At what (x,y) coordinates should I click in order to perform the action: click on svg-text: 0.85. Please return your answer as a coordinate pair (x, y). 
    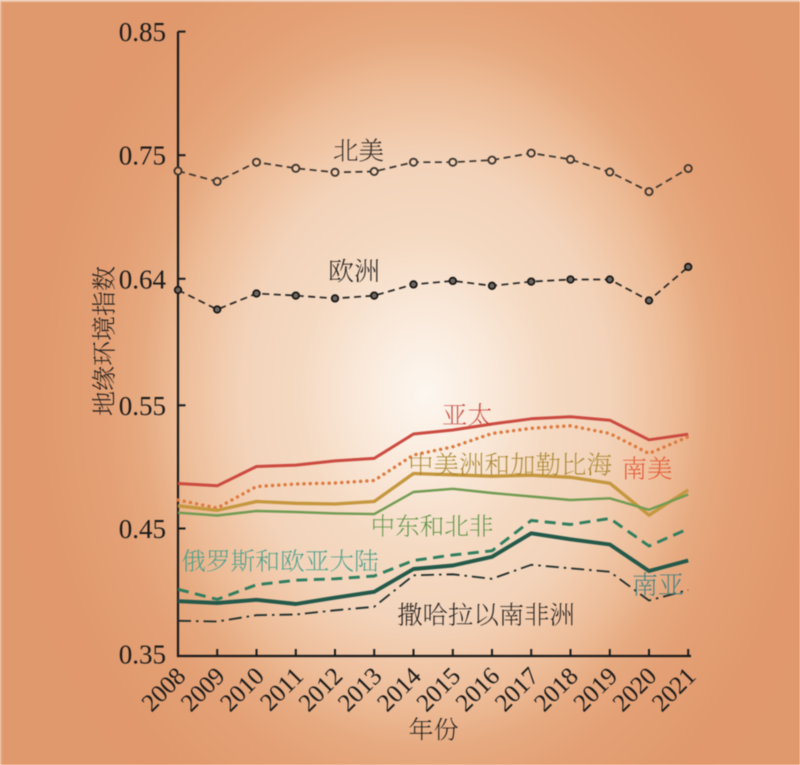
    Looking at the image, I should click on (142, 32).